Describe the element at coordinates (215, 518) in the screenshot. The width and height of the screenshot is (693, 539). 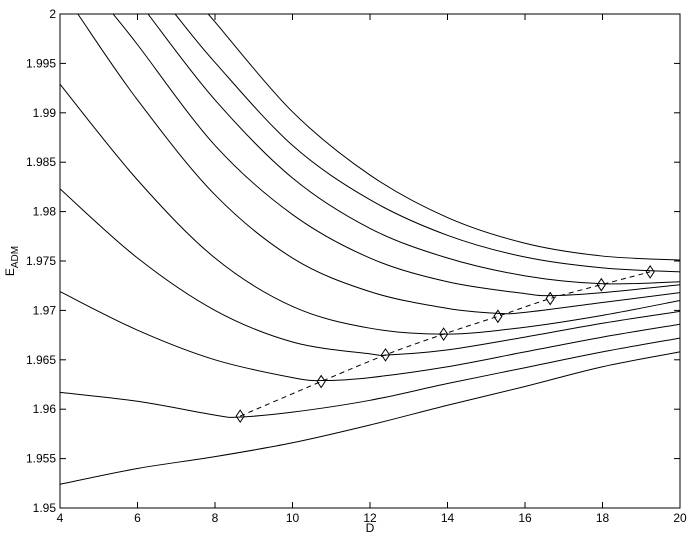
I see `x-tick-label: 8` at that location.